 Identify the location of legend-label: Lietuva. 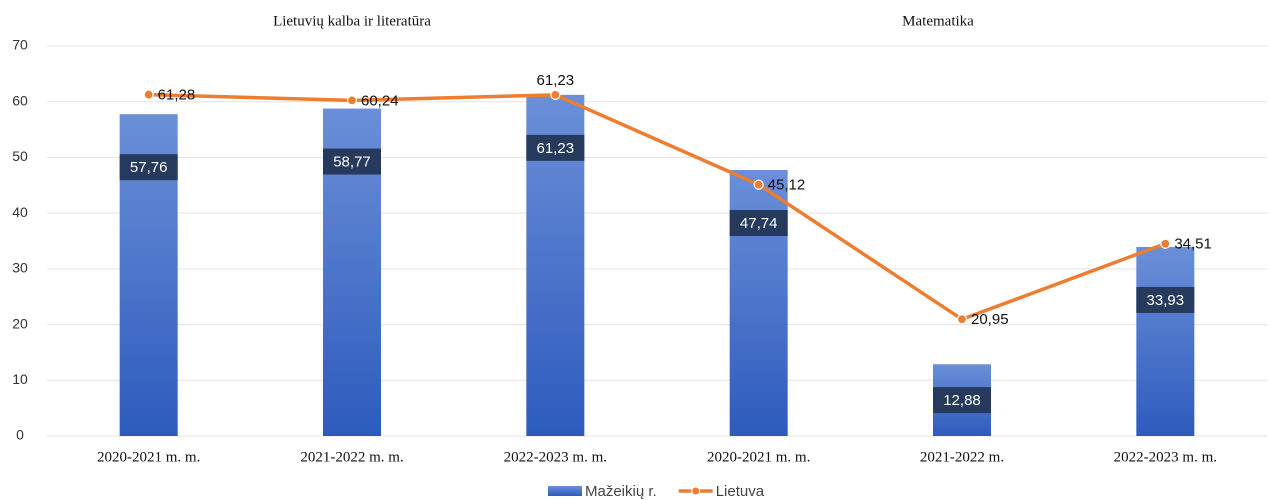
(740, 491).